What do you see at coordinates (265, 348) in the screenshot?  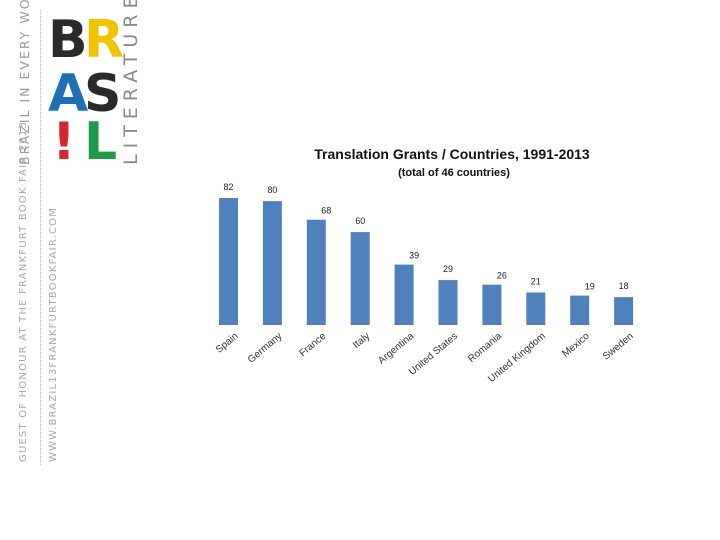 I see `category-label-germany: Germany` at bounding box center [265, 348].